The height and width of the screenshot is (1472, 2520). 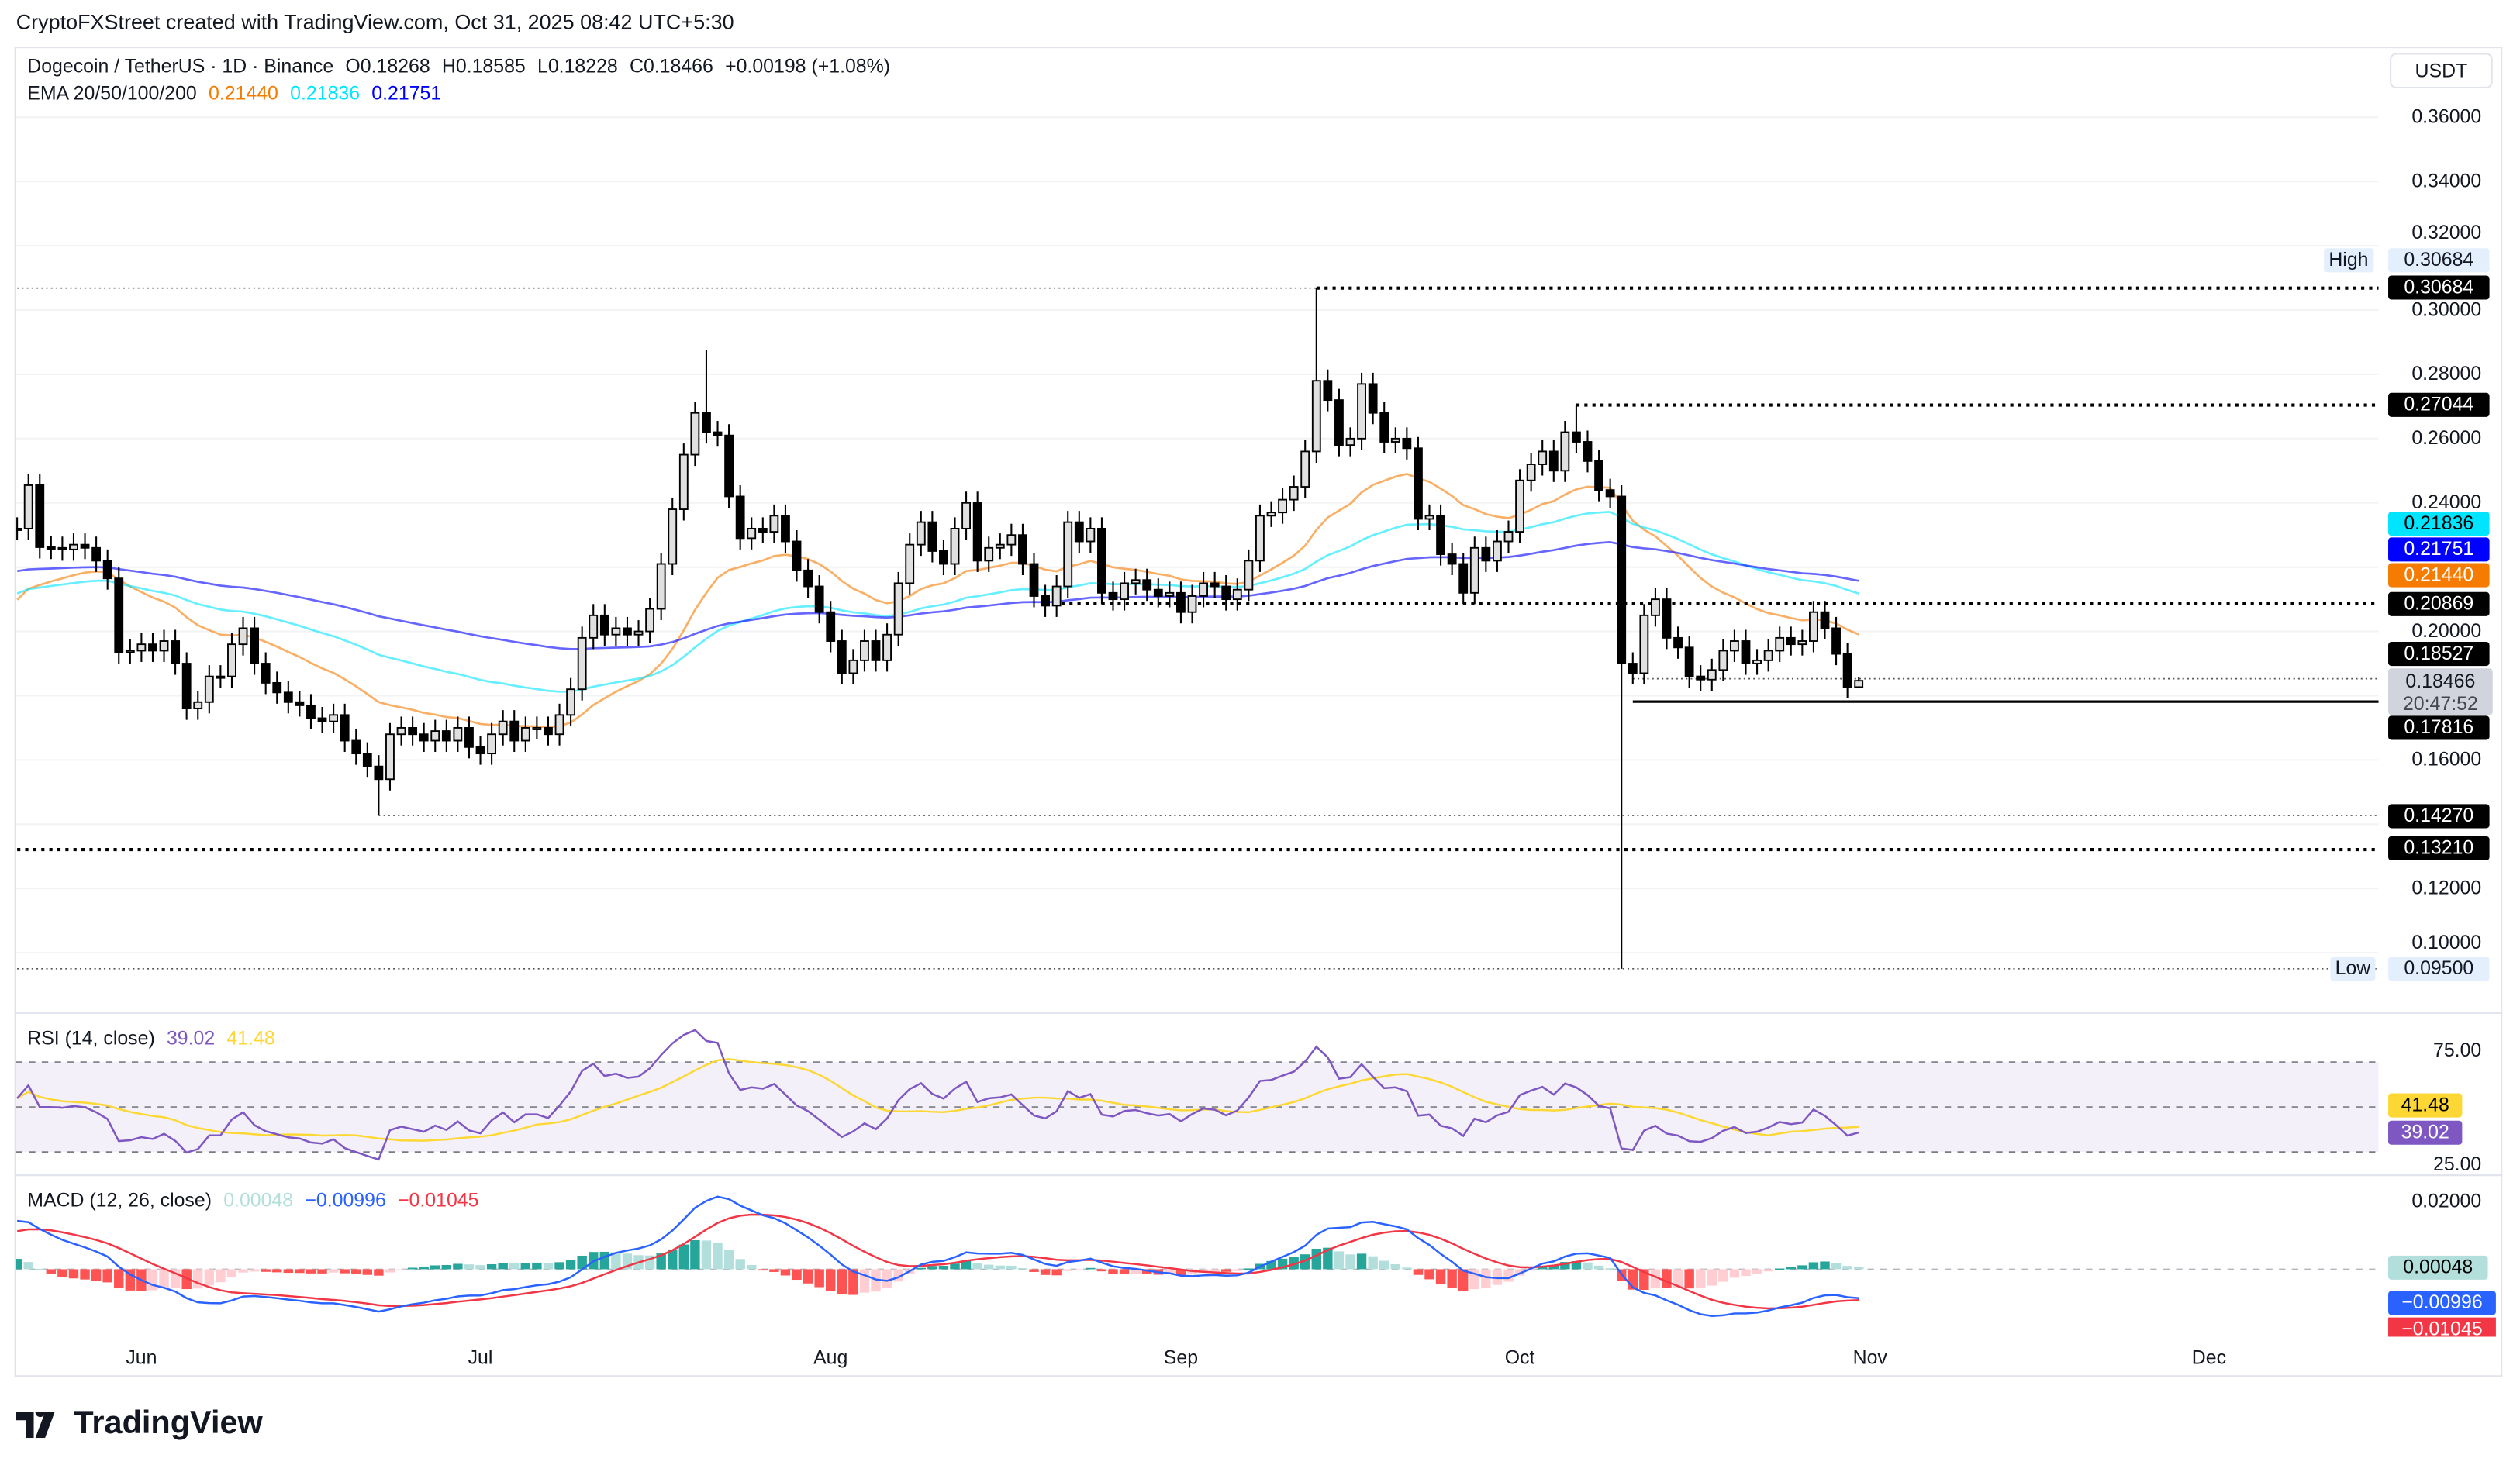 I want to click on ema50-tag: 0.21836, so click(x=2439, y=524).